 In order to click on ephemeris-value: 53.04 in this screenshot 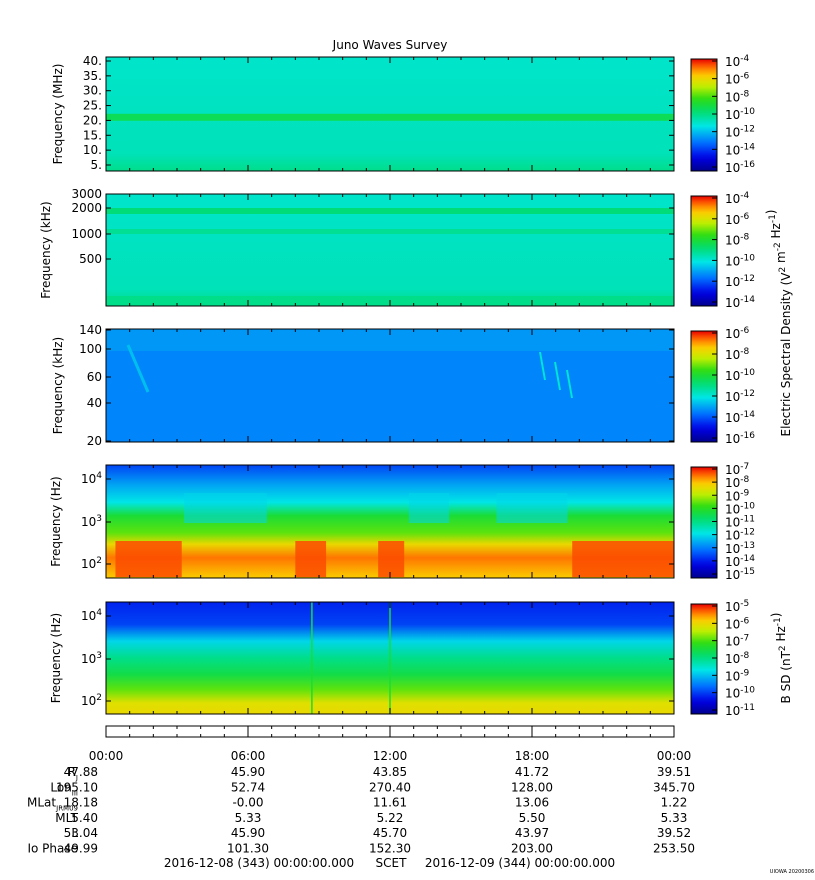, I will do `click(81, 833)`.